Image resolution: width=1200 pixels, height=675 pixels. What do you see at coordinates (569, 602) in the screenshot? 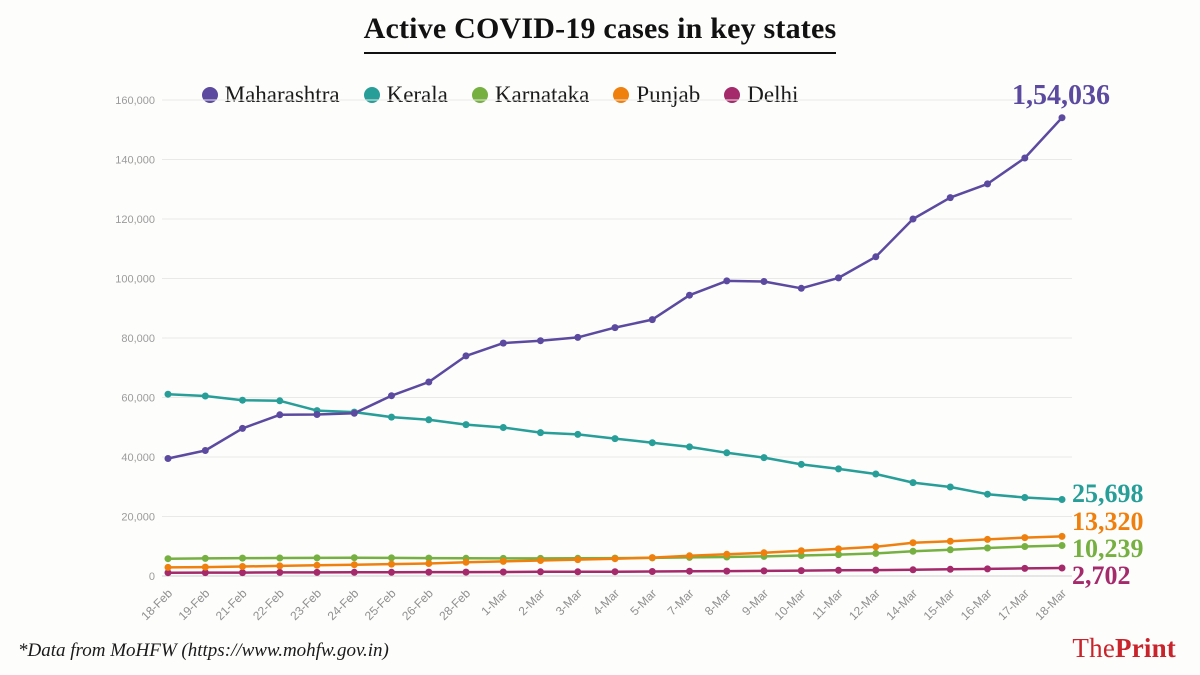
I see `svg-text: 3-Mar` at bounding box center [569, 602].